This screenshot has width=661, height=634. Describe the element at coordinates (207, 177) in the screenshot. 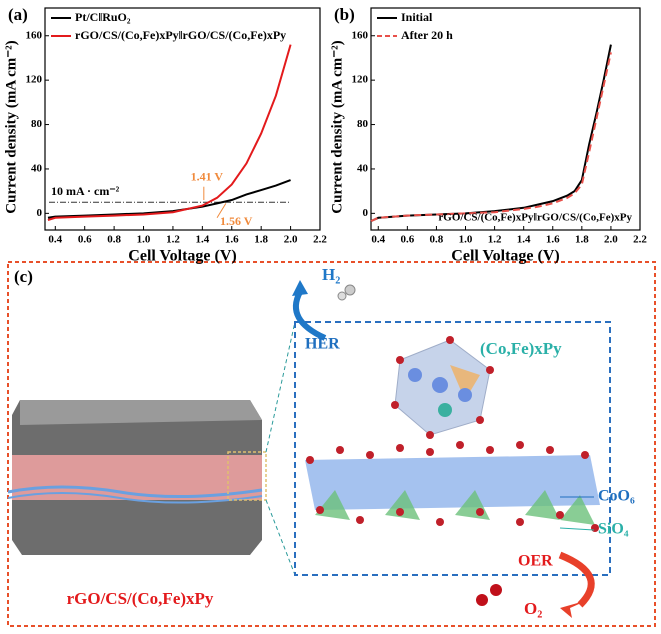

I see `annotation: 1.41 V` at that location.